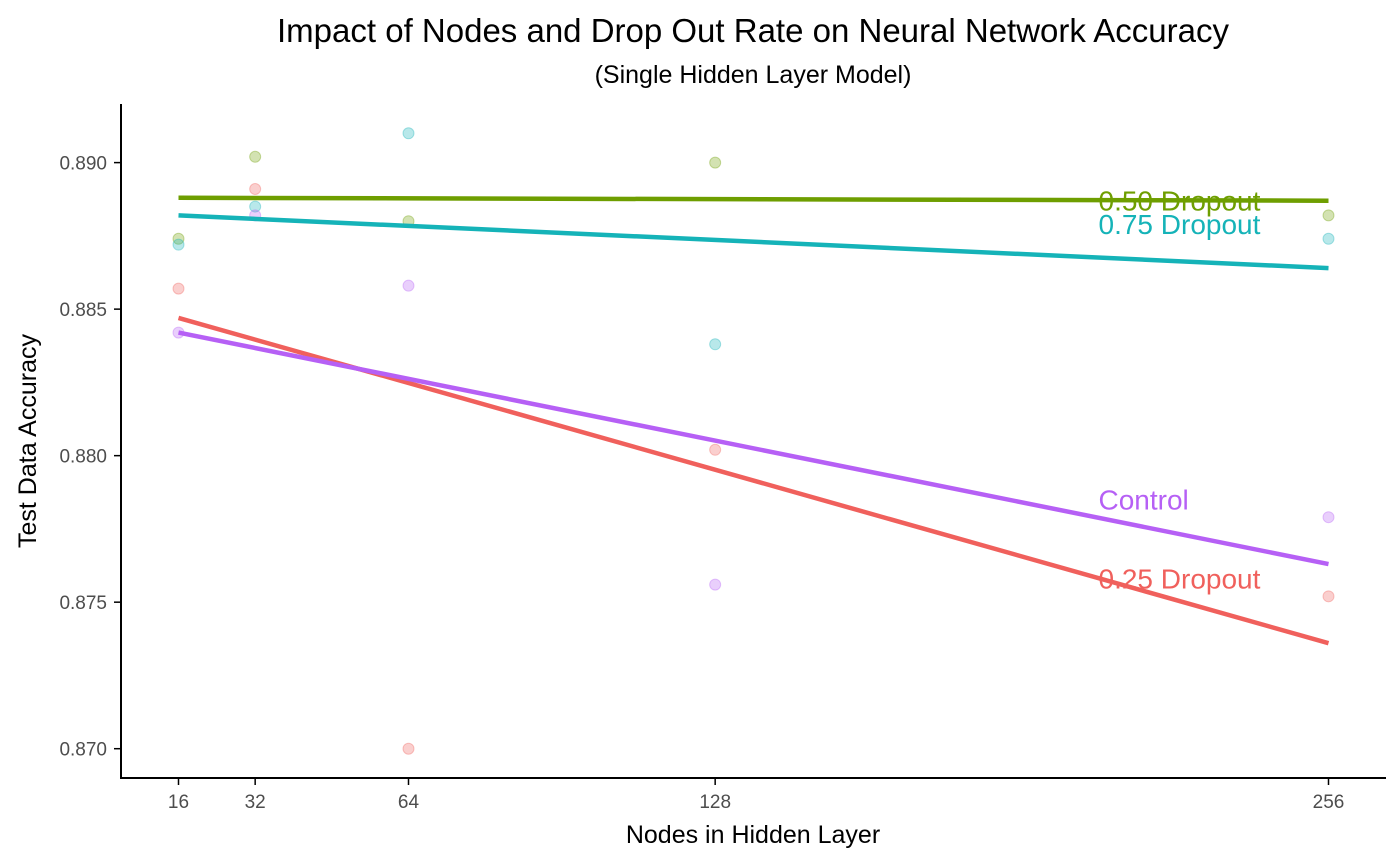 Image resolution: width=1400 pixels, height=865 pixels. Describe the element at coordinates (83, 457) in the screenshot. I see `y-tick-label: 0.880` at that location.